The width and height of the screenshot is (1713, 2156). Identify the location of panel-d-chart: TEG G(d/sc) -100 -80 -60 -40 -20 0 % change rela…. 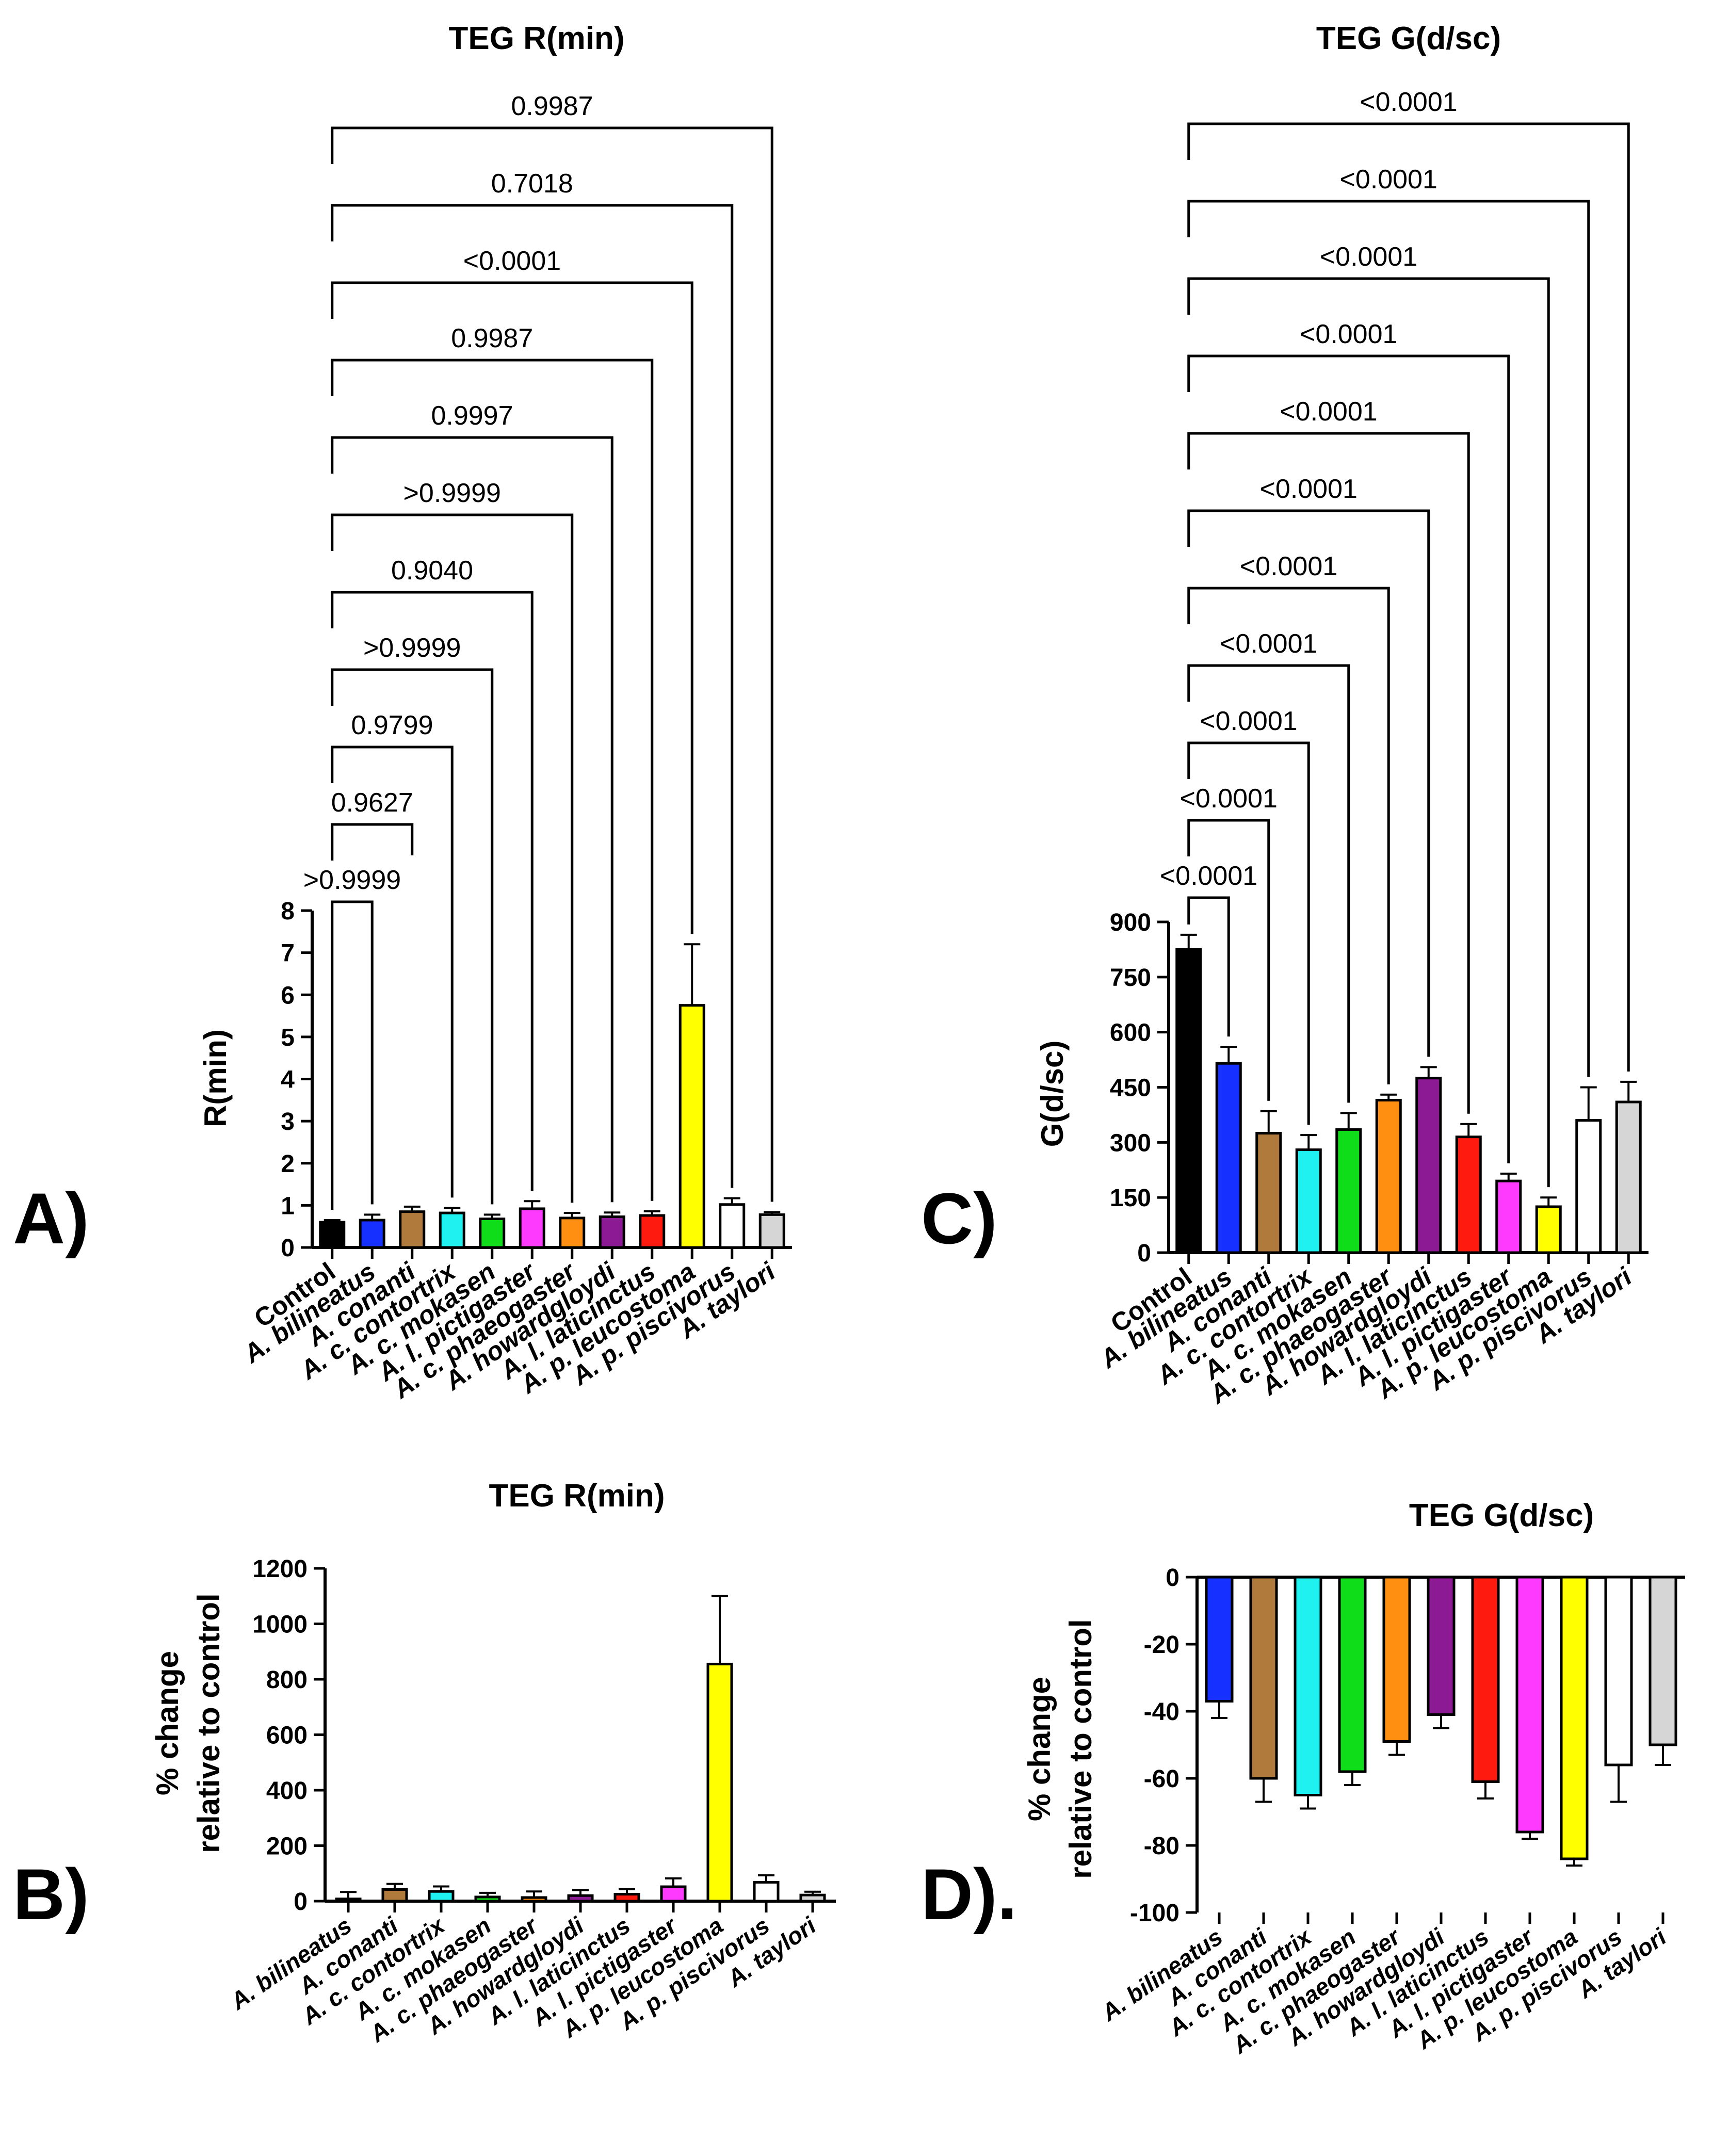
(1354, 1778).